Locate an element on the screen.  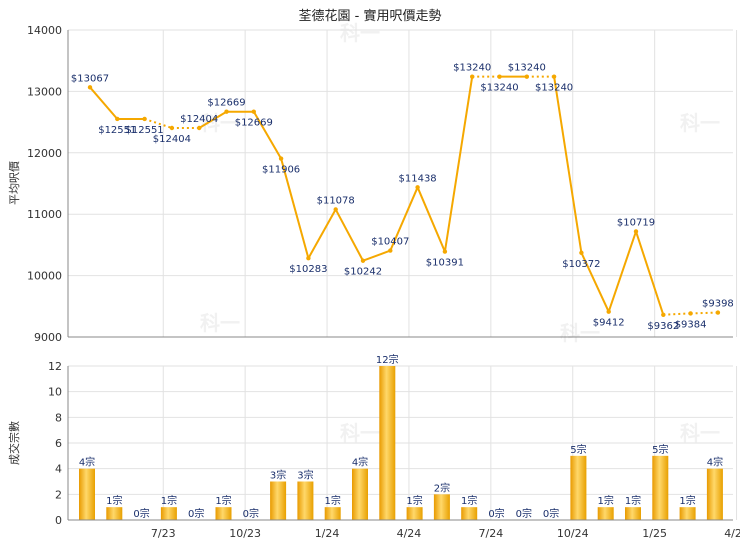
point-label-9: $11078 is located at coordinates (336, 200).